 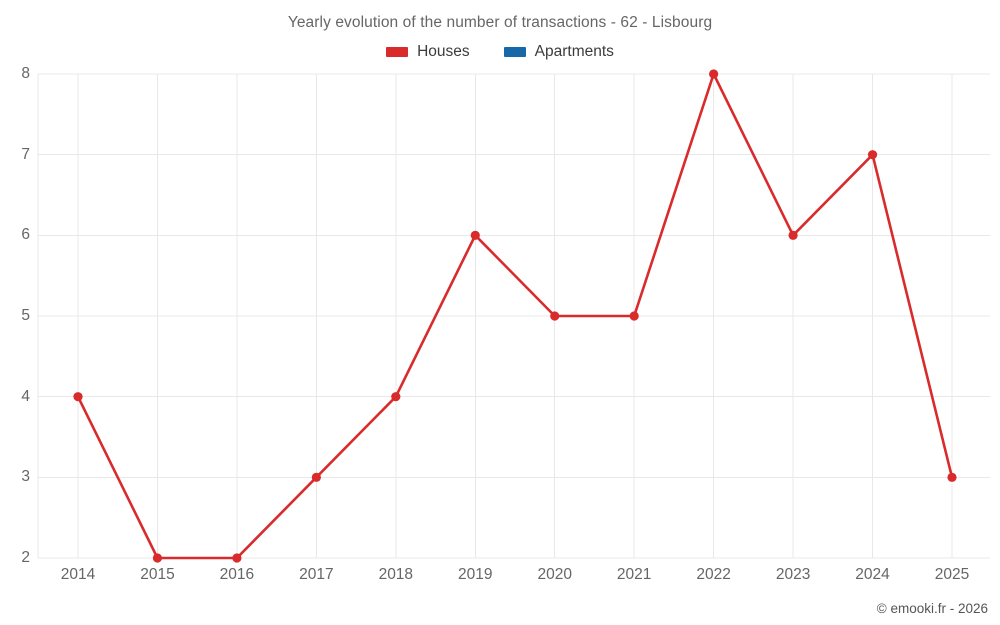 What do you see at coordinates (872, 574) in the screenshot?
I see `x-axis-tick-label: 2024` at bounding box center [872, 574].